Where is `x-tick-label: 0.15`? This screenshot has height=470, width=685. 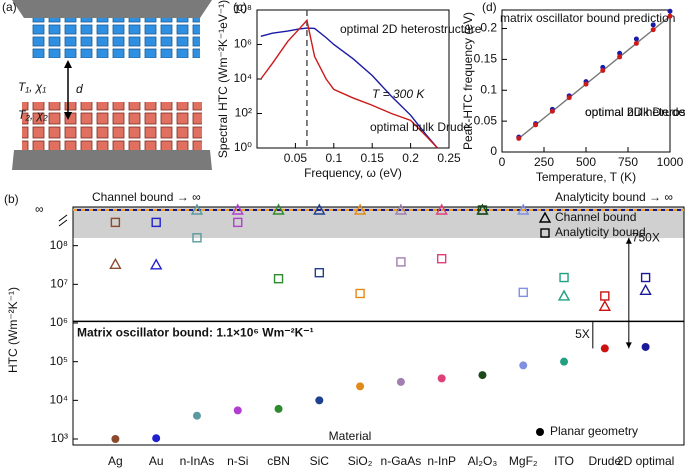 x-tick-label: 0.15 is located at coordinates (373, 158).